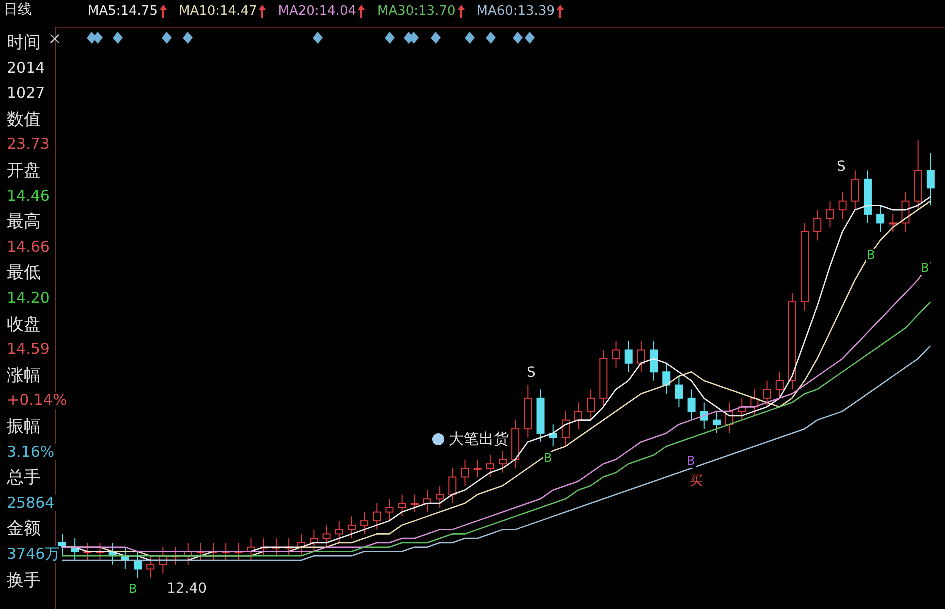  What do you see at coordinates (28, 298) in the screenshot?
I see `text: 14.20` at bounding box center [28, 298].